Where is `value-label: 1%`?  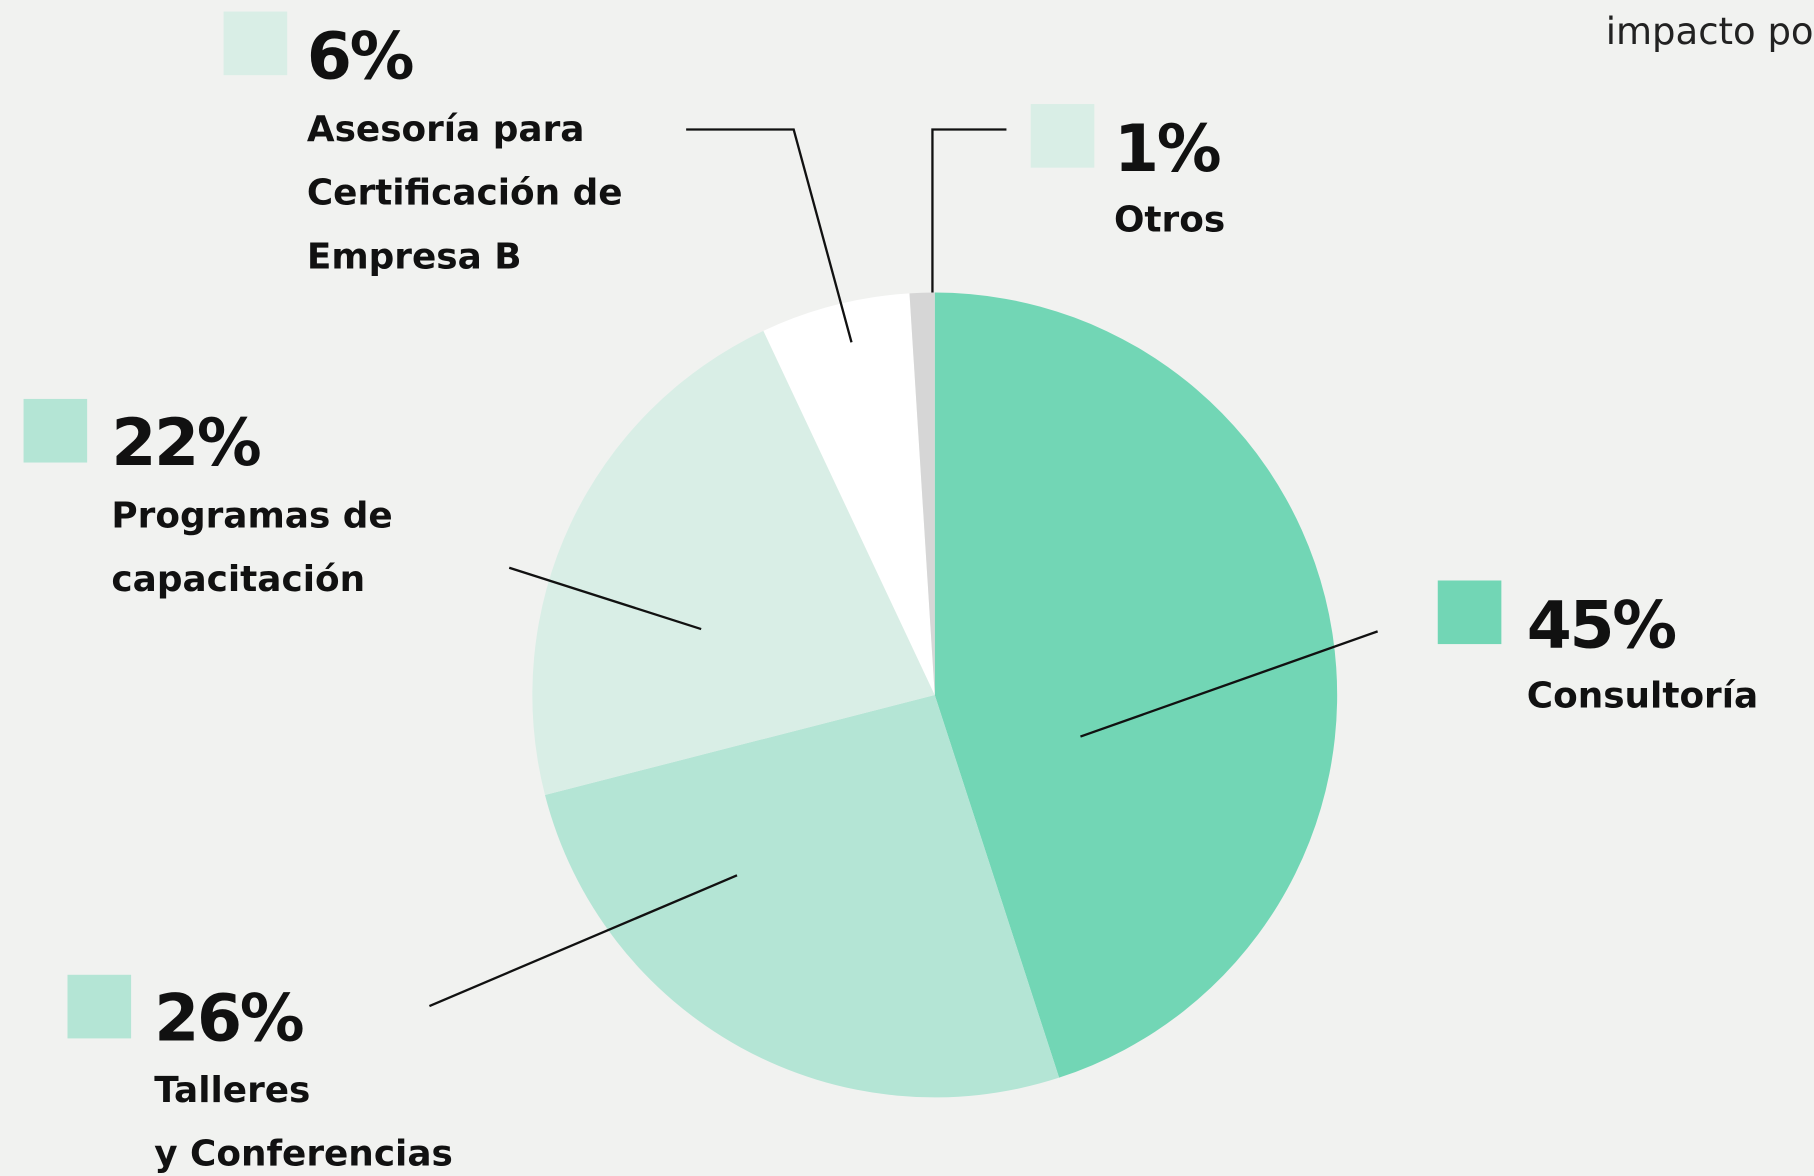 value-label: 1% is located at coordinates (1167, 149).